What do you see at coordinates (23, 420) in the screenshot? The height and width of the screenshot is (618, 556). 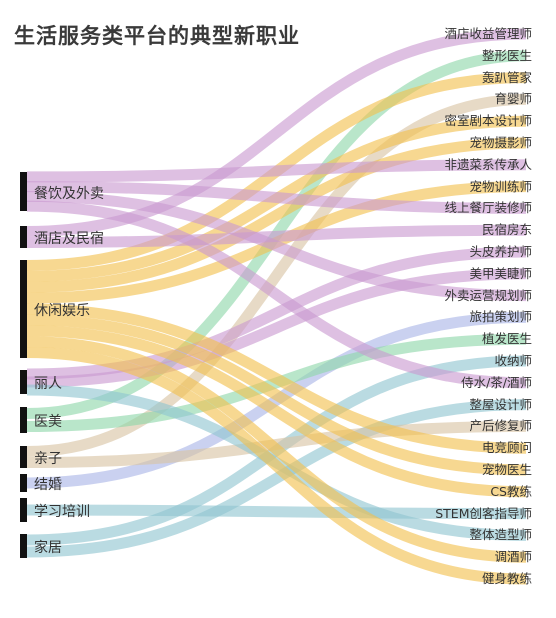 I see `category-bar-yimei` at bounding box center [23, 420].